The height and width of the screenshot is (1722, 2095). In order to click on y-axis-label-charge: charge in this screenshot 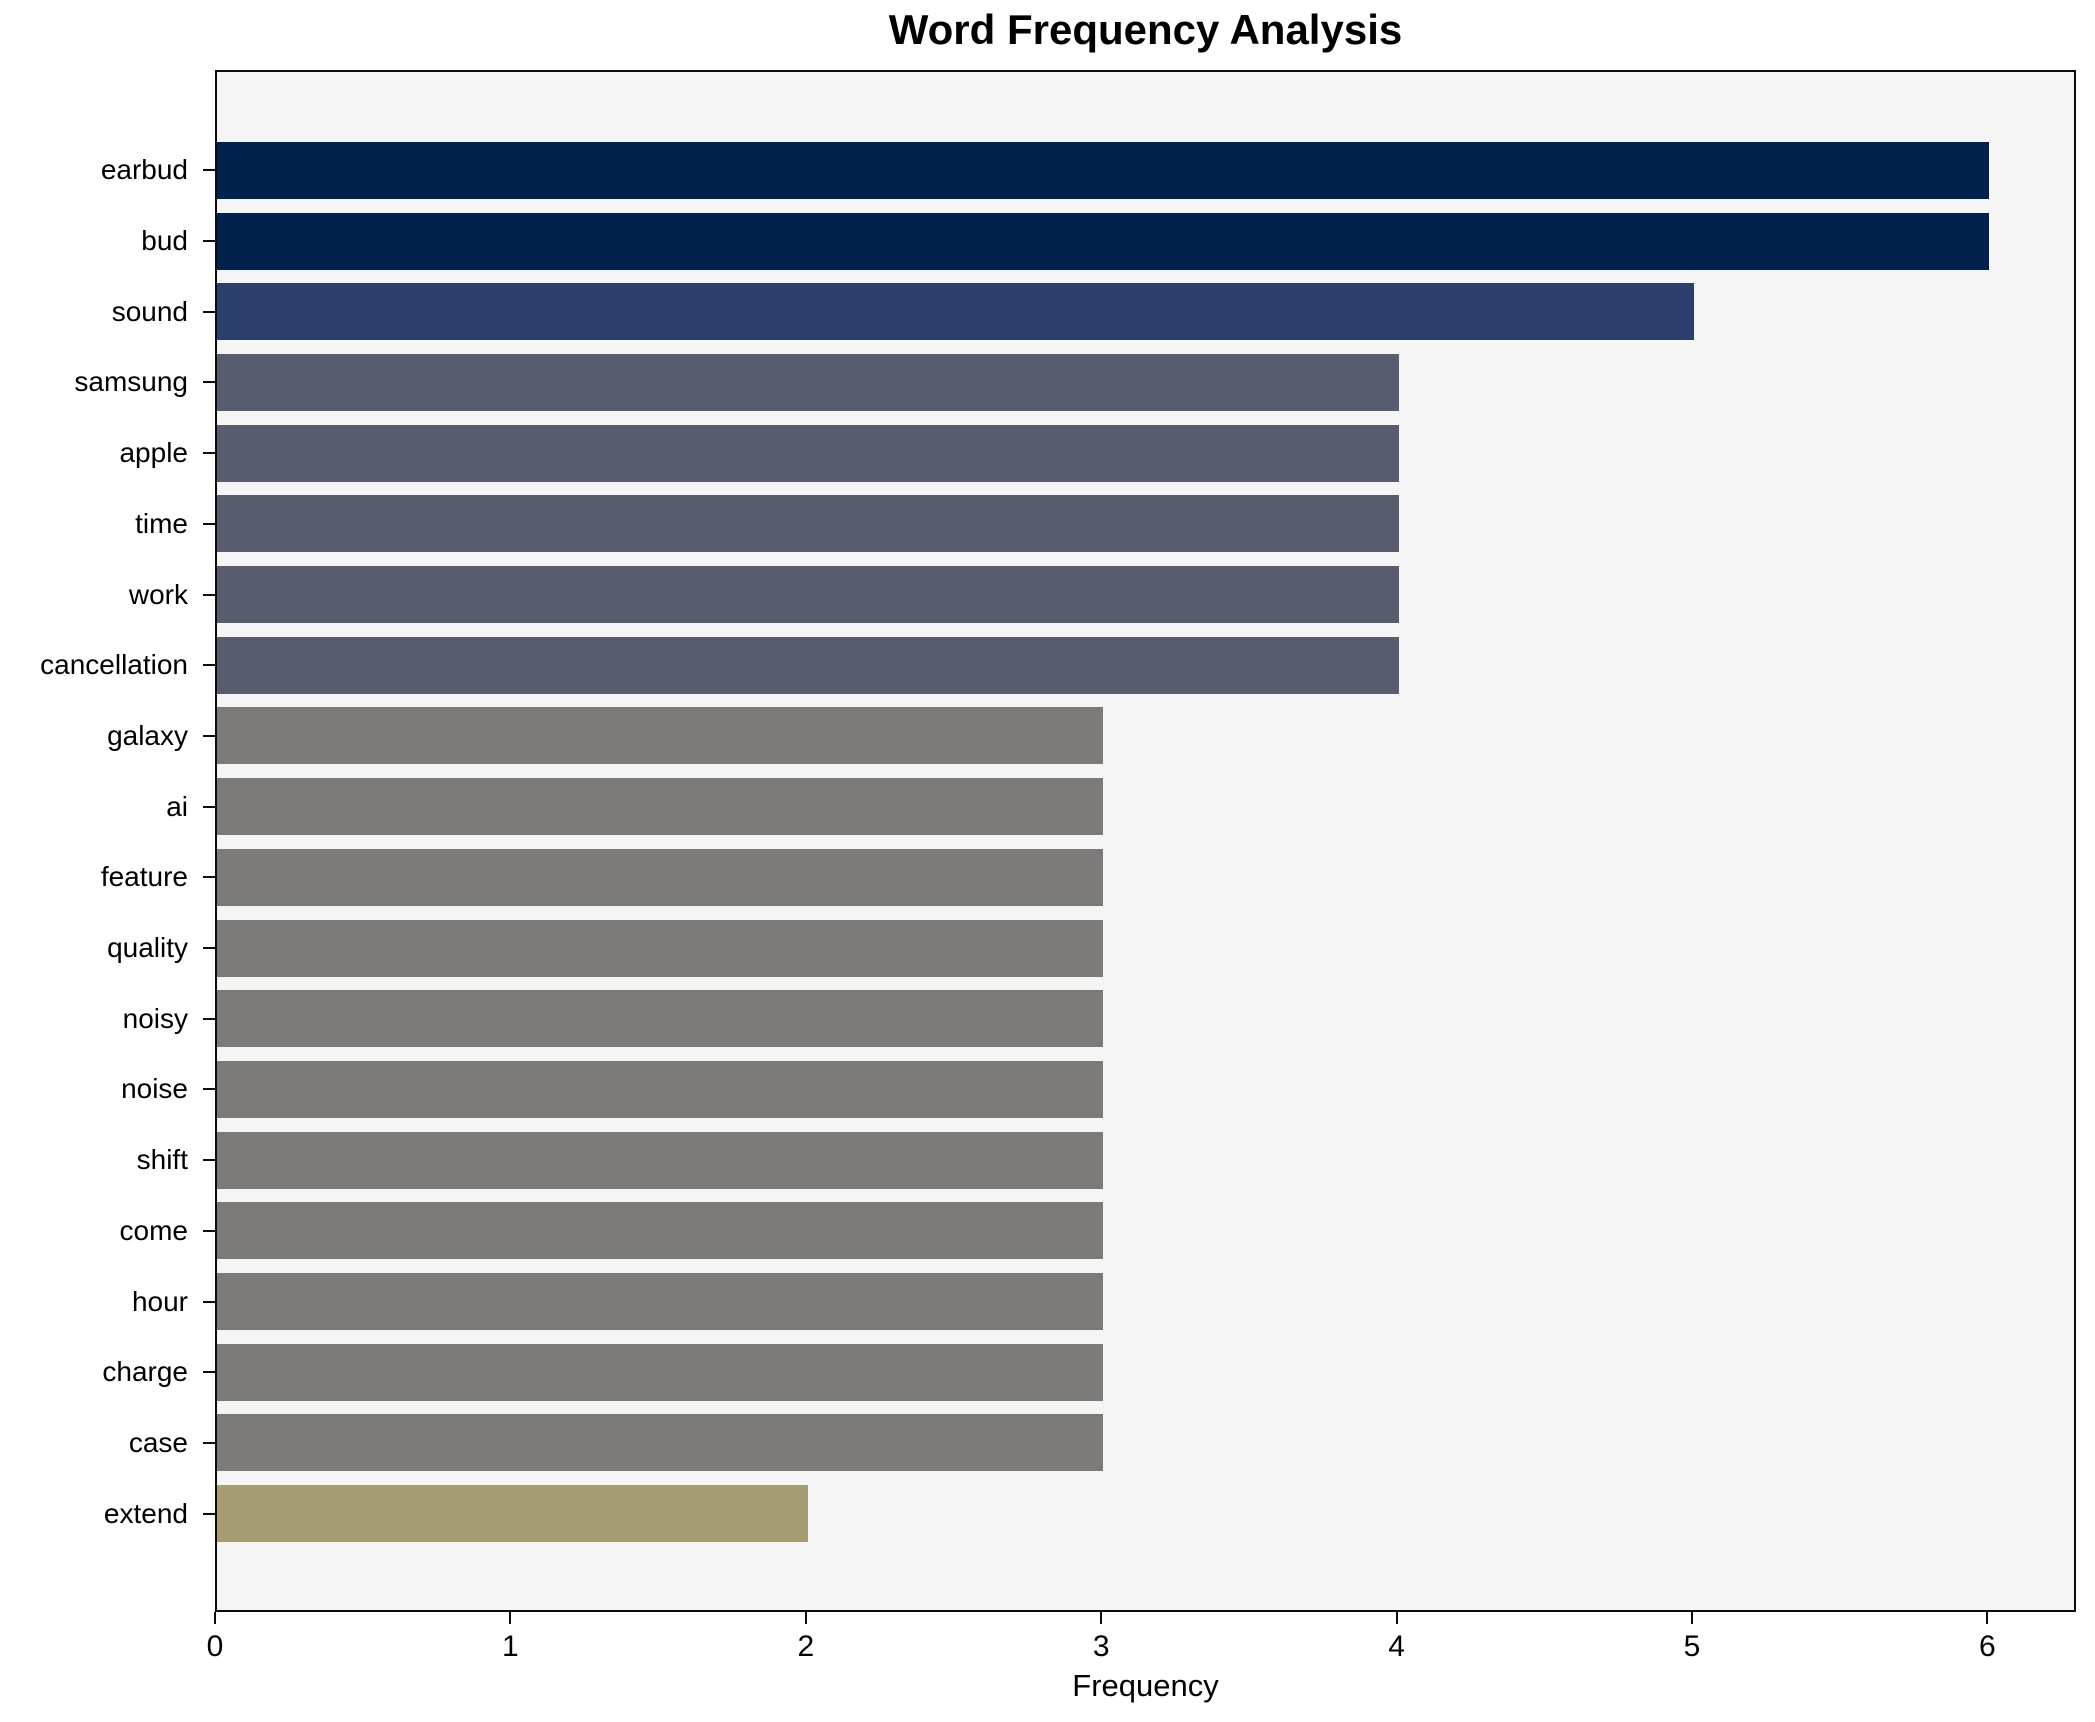, I will do `click(145, 1372)`.